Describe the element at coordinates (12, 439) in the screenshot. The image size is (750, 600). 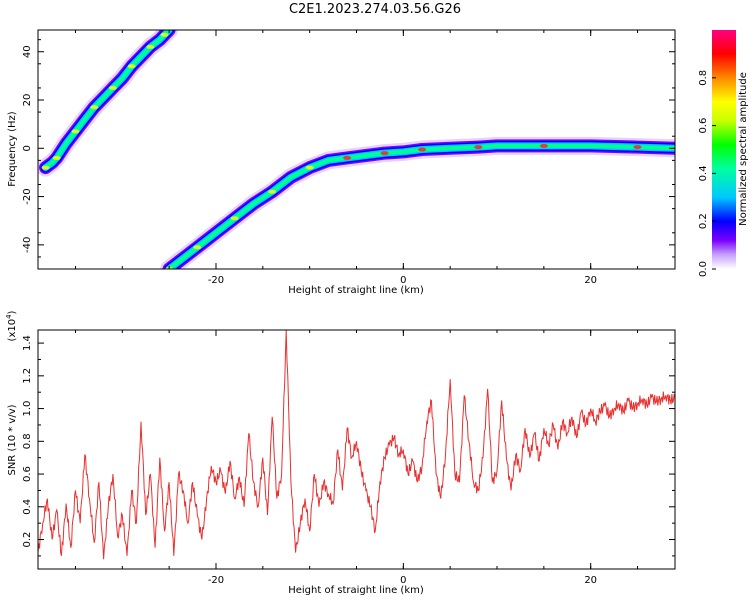
I see `snr-ylabel: SNR (10 * v/v)` at that location.